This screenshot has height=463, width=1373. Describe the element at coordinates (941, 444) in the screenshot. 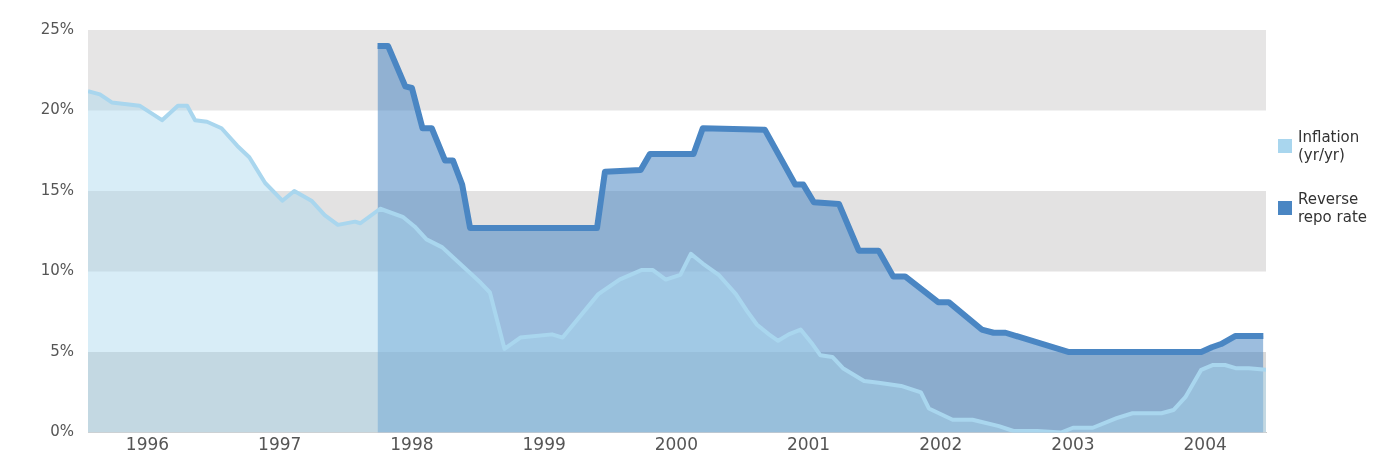

I see `x-tick-label: 2002` at that location.